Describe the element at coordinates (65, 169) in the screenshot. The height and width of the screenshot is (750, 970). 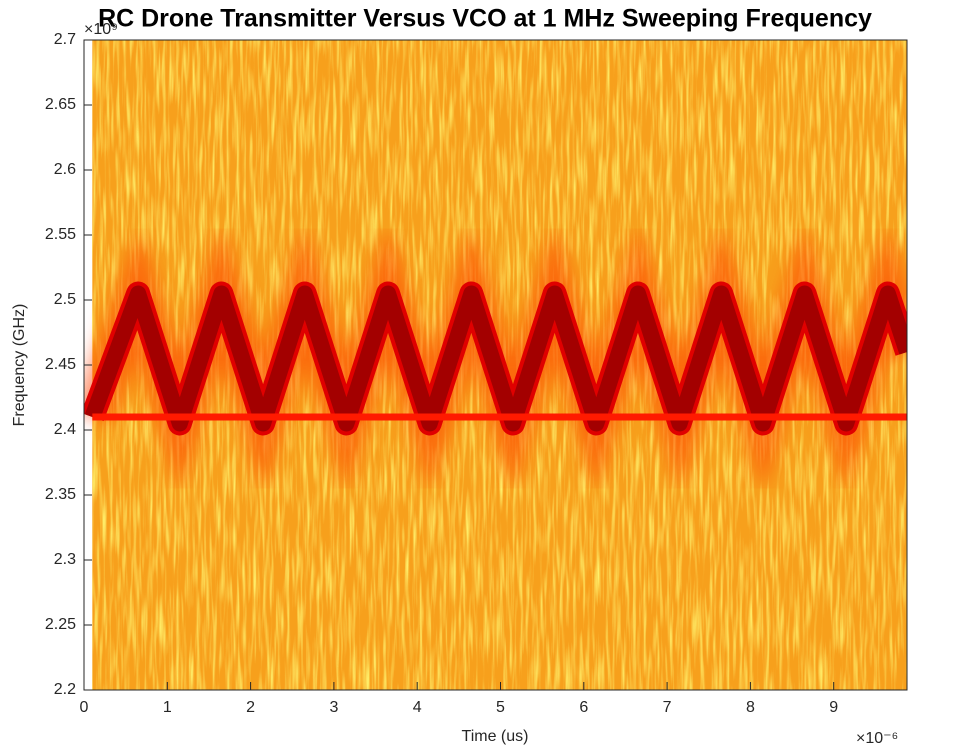
I see `y-tick-label: 2.6` at that location.